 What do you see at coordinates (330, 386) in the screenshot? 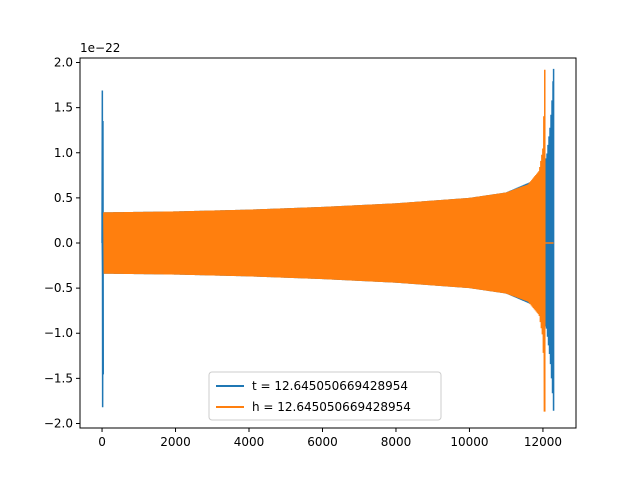
I see `legend-label-t: t = 12.645050669428954` at bounding box center [330, 386].